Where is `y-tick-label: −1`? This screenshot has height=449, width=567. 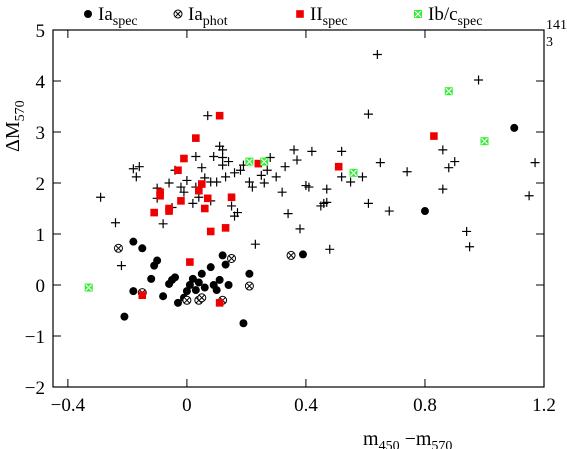
y-tick-label: −1 is located at coordinates (35, 337).